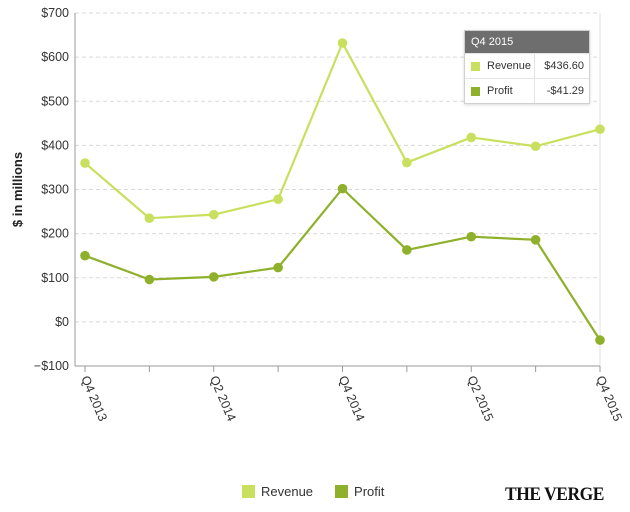 The height and width of the screenshot is (512, 630). Describe the element at coordinates (565, 91) in the screenshot. I see `tooltip-row-value: -$41.29` at that location.